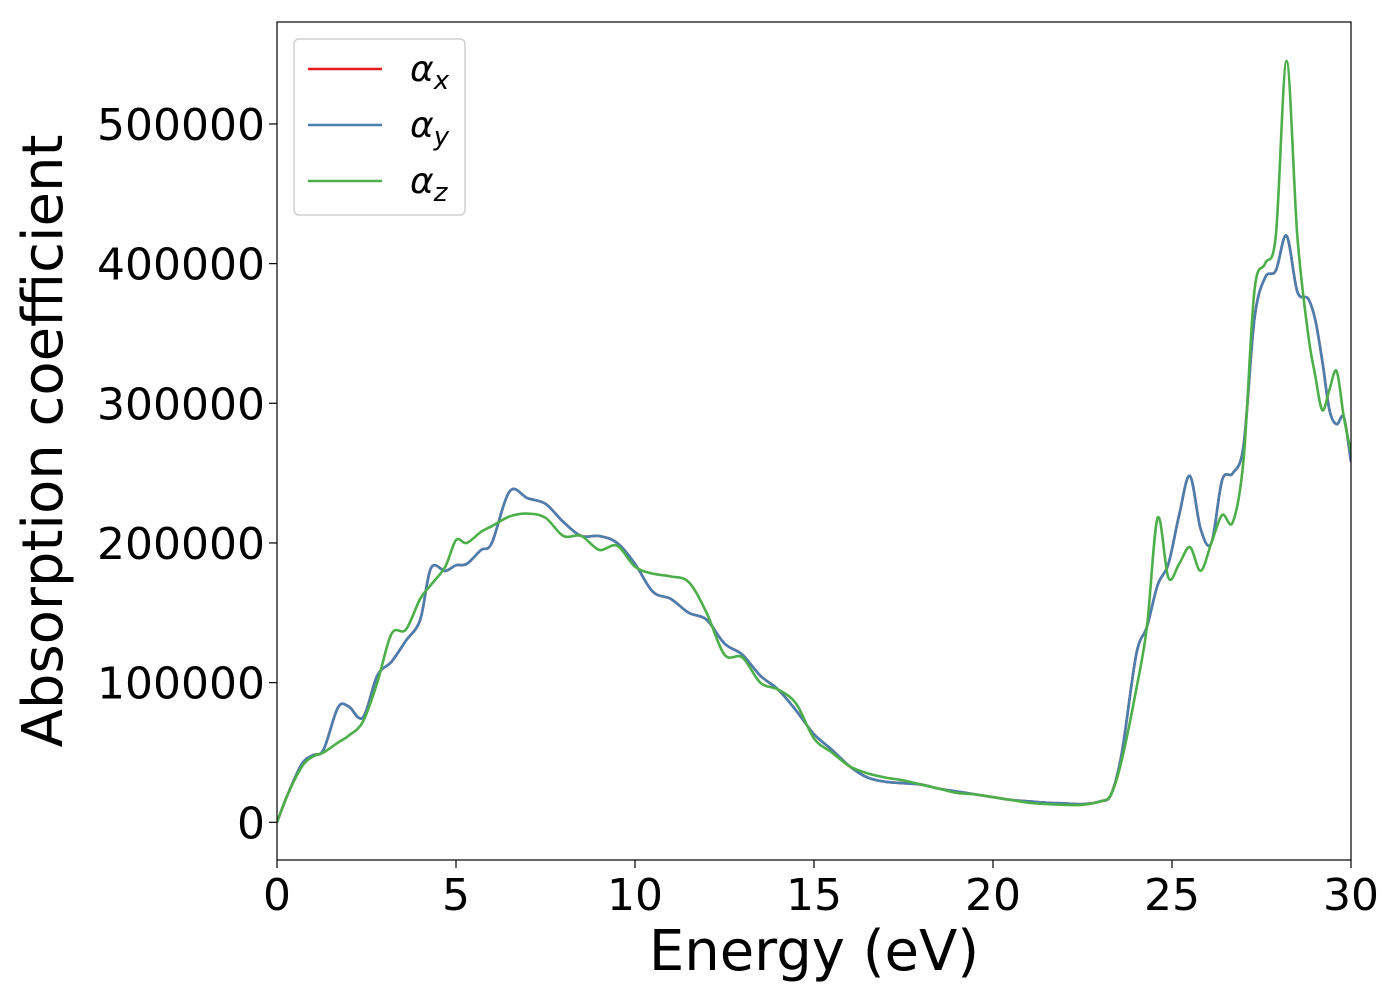 Image resolution: width=1400 pixels, height=1000 pixels. Describe the element at coordinates (379, 127) in the screenshot. I see `legend-box` at that location.